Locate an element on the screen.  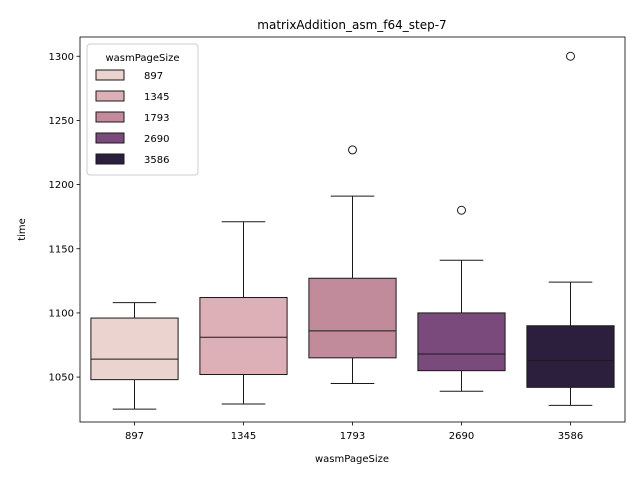
legend-entry-1793: 1793 is located at coordinates (132, 117).